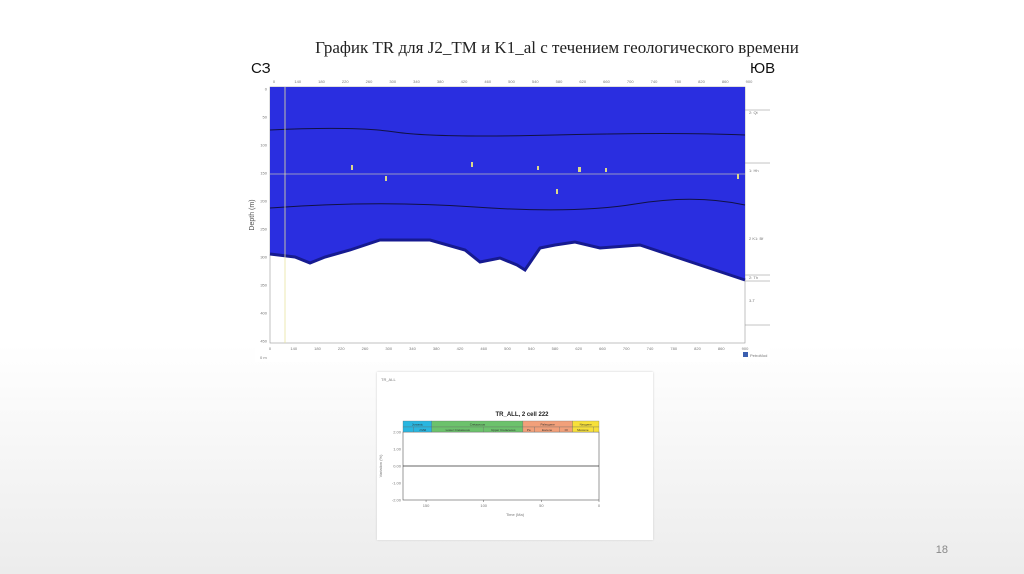  What do you see at coordinates (416, 81) in the screenshot?
I see `top-tick-label: 340` at bounding box center [416, 81].